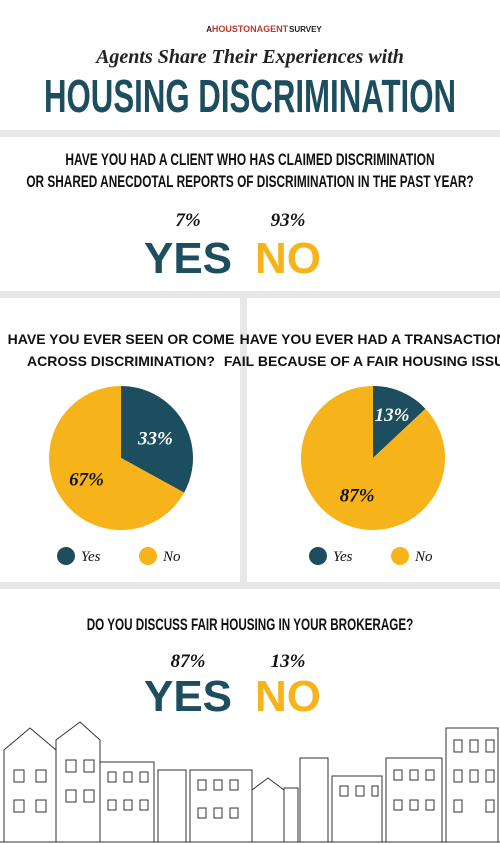 This screenshot has height=844, width=500. I want to click on brand: HOUSTONAGENT, so click(250, 29).